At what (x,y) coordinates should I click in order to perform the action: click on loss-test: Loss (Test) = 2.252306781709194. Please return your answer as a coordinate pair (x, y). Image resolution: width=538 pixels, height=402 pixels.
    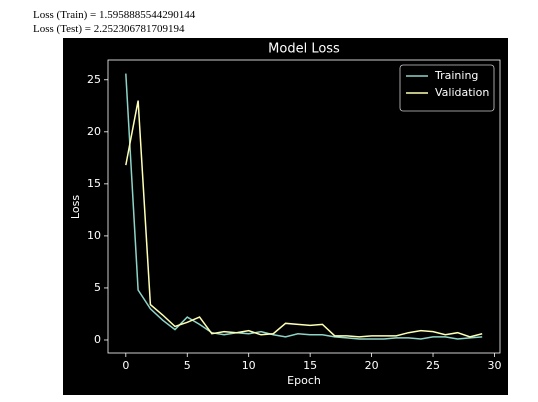
    Looking at the image, I should click on (109, 29).